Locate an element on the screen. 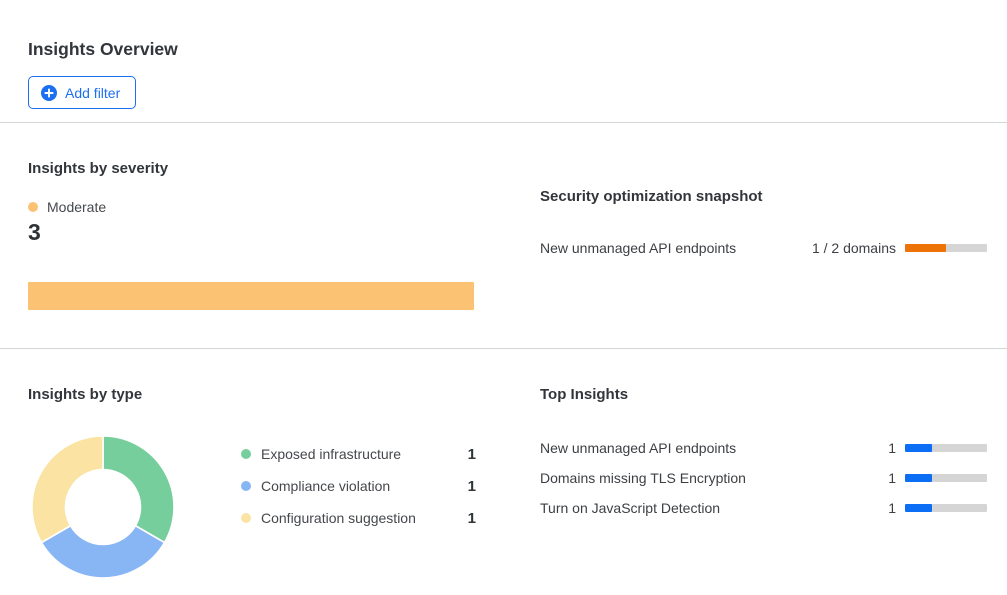 Image resolution: width=1007 pixels, height=595 pixels. top-insight-label: Turn on JavaScript Detection is located at coordinates (630, 508).